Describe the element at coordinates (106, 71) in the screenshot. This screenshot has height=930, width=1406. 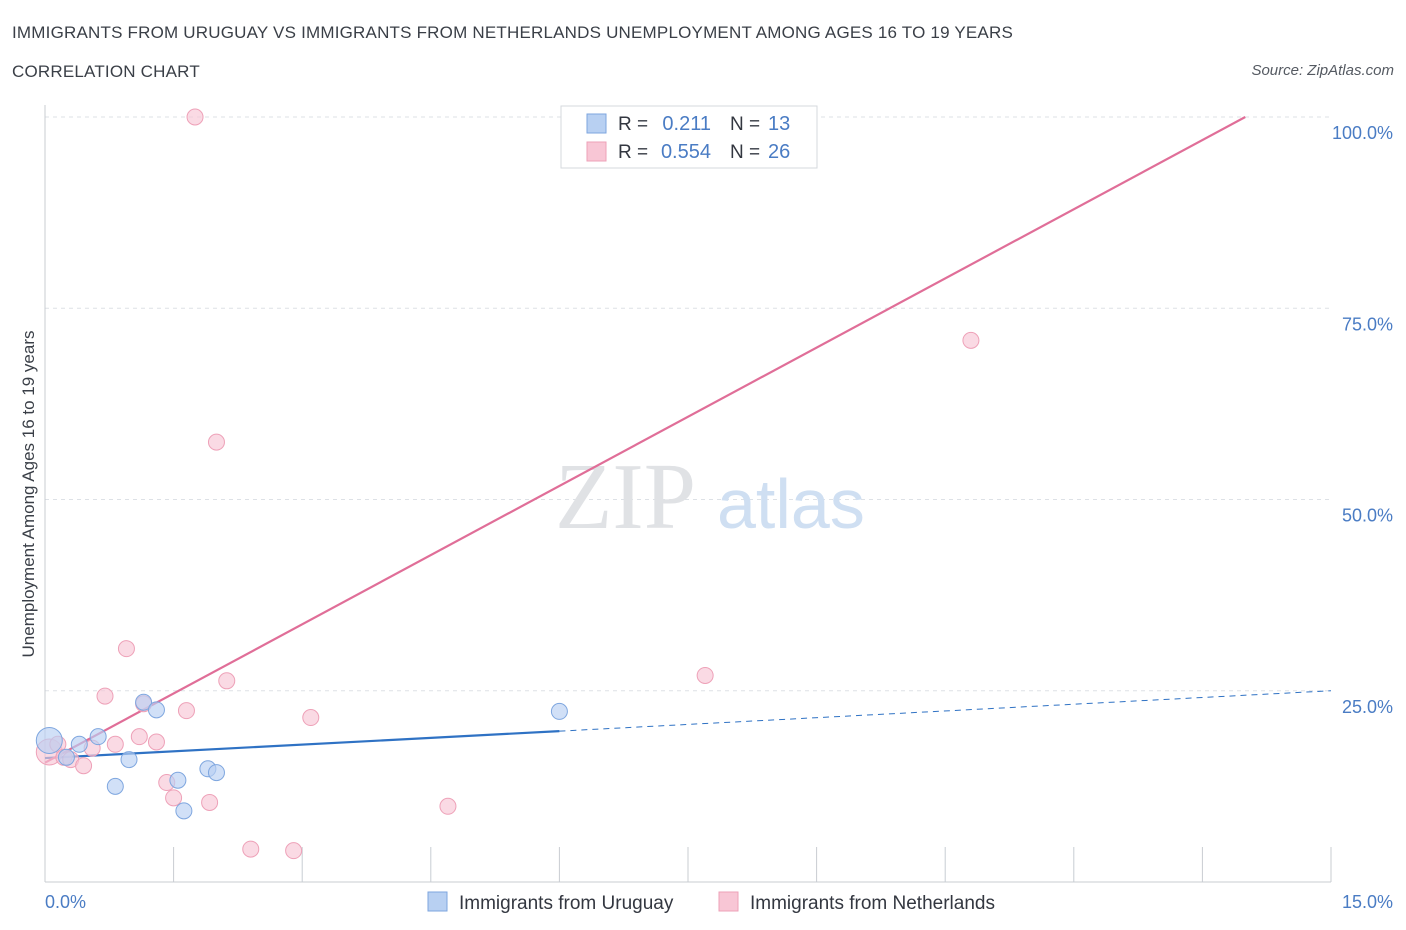
I see `chart-subtitle: CORRELATION CHART` at that location.